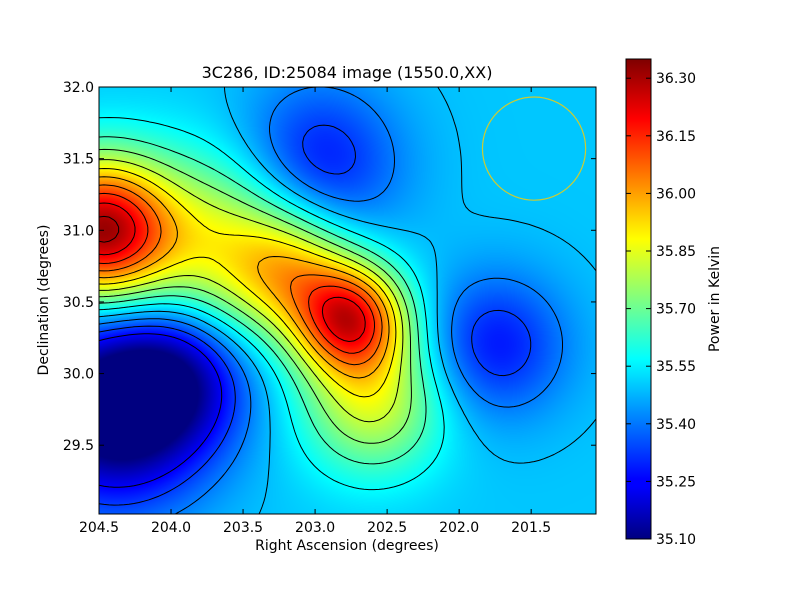 Image resolution: width=800 pixels, height=600 pixels. I want to click on x-tick-label: 202.0, so click(459, 528).